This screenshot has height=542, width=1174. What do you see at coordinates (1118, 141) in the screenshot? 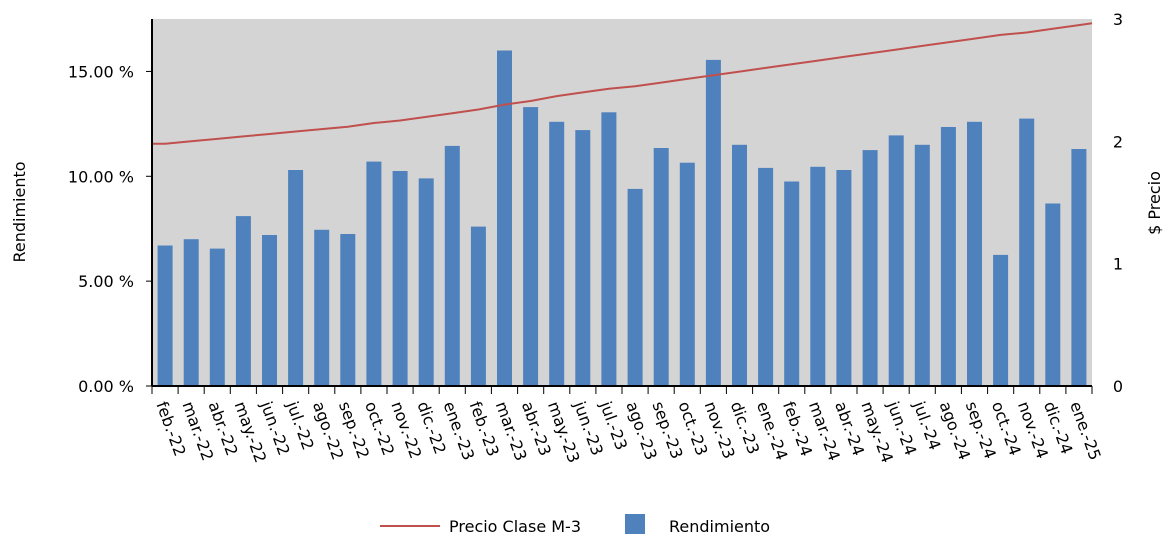
I see `right-tick-label: 2` at bounding box center [1118, 141].